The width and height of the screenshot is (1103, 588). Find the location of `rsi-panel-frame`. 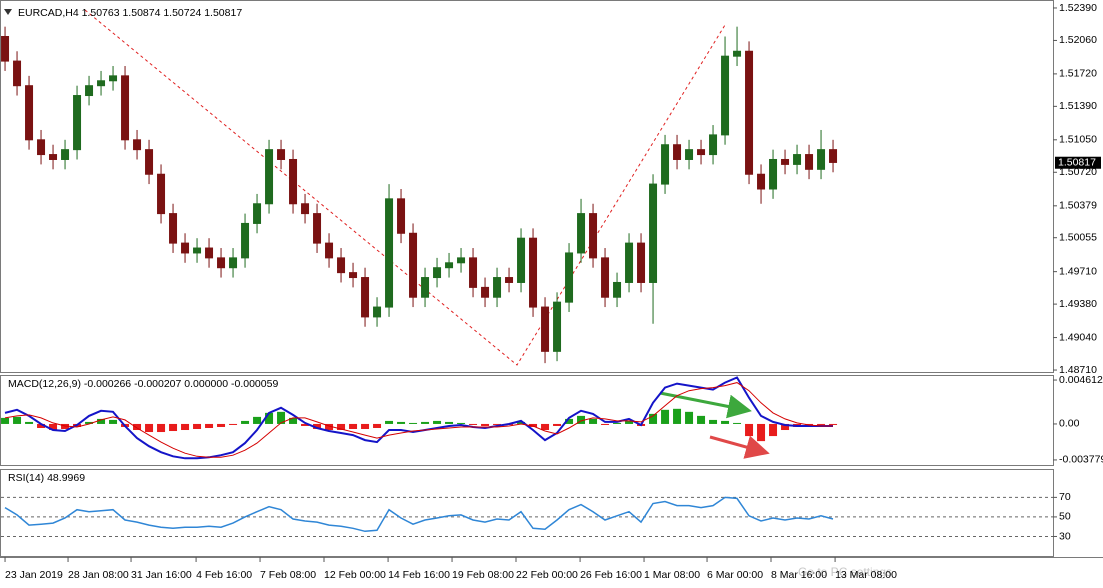

rsi-panel-frame is located at coordinates (527, 513).